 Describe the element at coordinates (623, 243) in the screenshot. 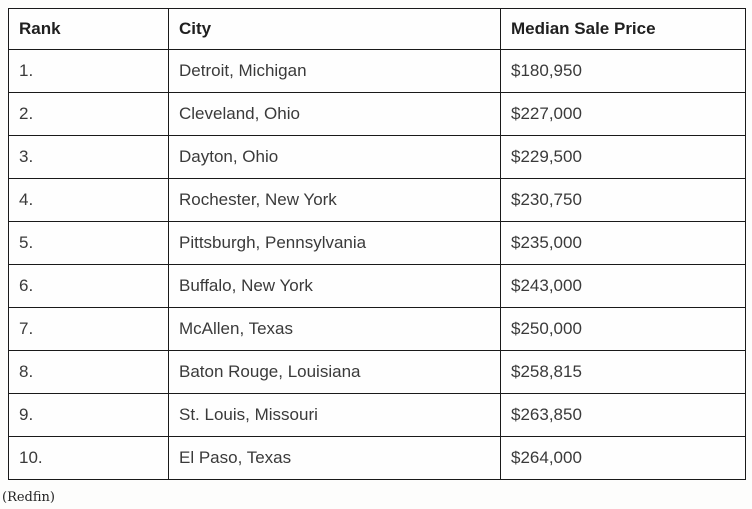

I see `price-cell: $235,000` at that location.